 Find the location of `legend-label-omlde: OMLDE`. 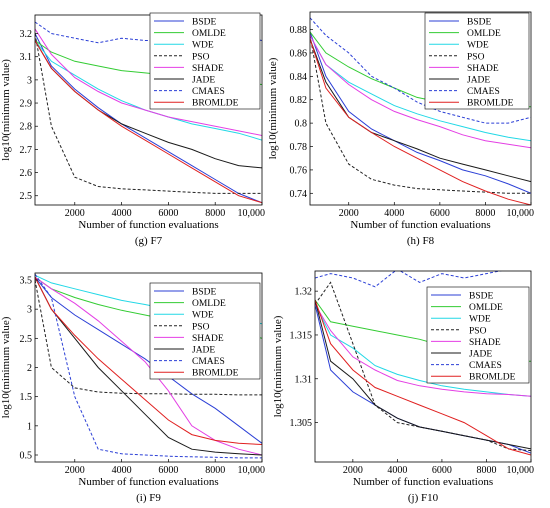

legend-label-omlde: OMLDE is located at coordinates (484, 34).